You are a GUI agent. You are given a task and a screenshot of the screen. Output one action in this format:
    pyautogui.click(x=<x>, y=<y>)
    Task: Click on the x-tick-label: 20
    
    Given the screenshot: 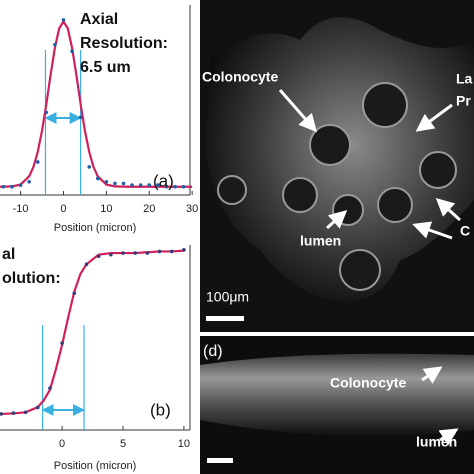 What is the action you would take?
    pyautogui.click(x=149, y=209)
    